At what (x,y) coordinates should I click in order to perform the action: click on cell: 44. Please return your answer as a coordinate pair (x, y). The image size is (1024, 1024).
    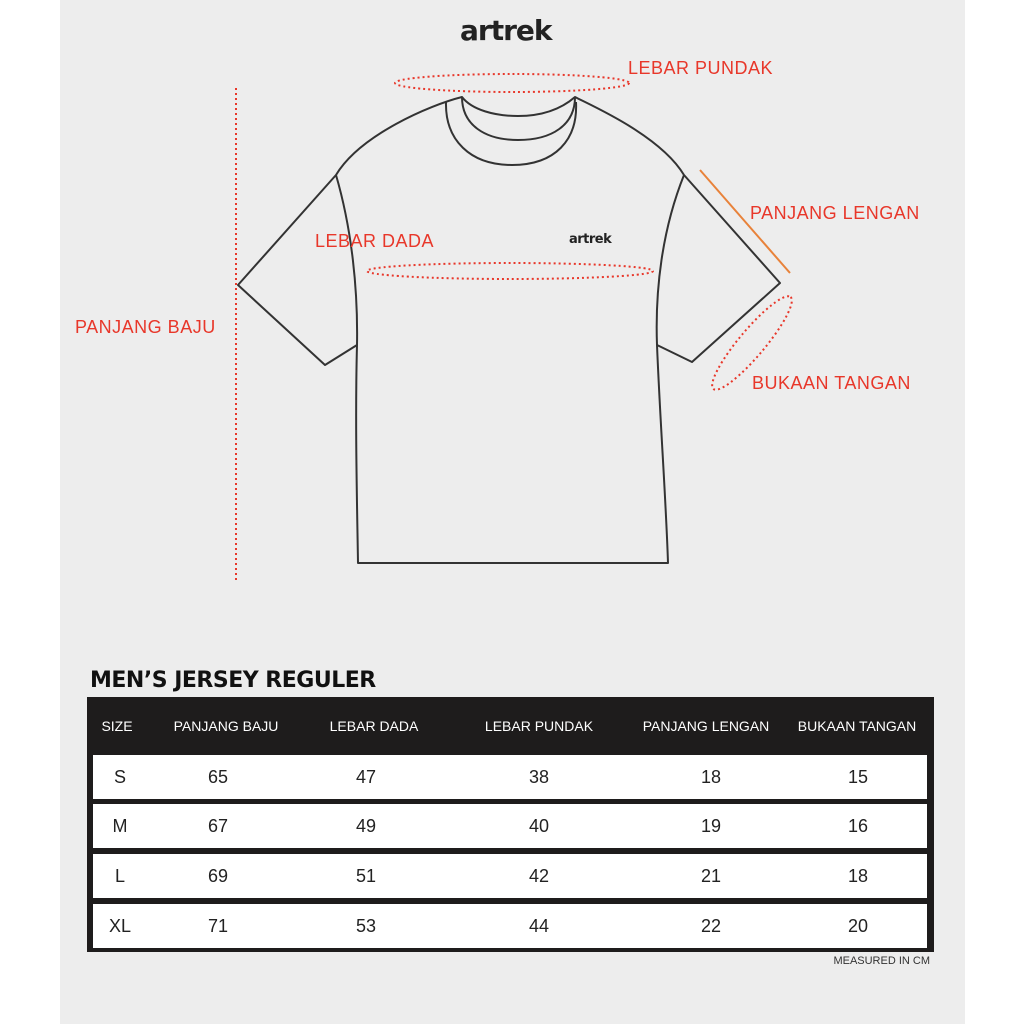
    Looking at the image, I should click on (539, 926).